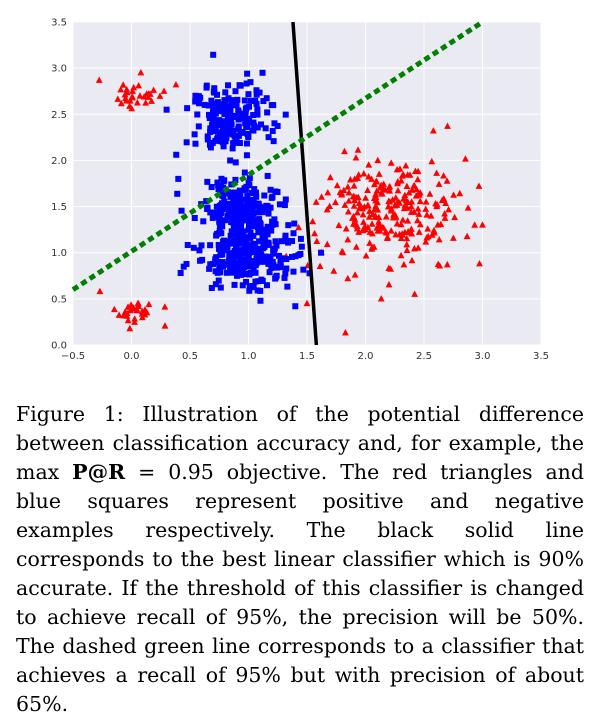  I want to click on solid-black-classifier-line, so click(305, 183).